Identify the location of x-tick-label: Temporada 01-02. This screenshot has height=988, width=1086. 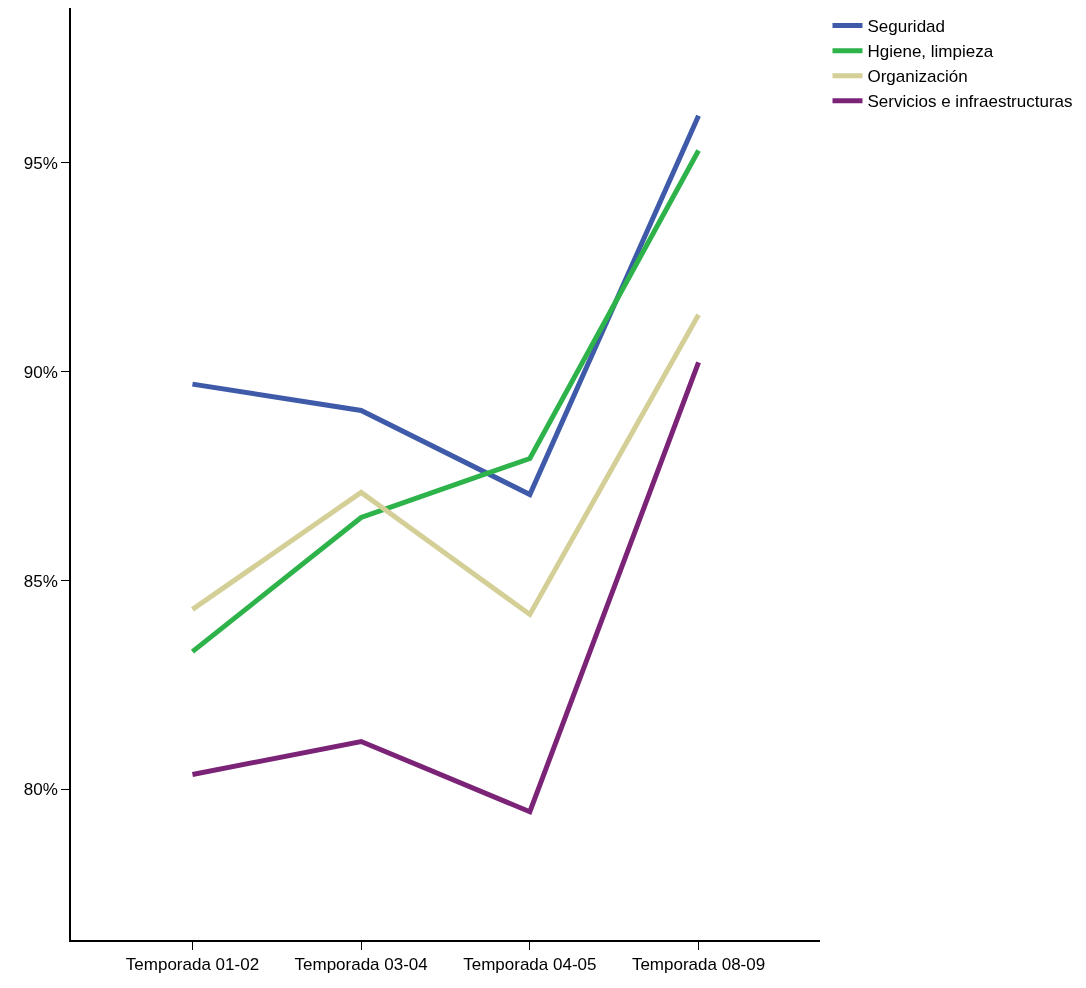
(192, 965).